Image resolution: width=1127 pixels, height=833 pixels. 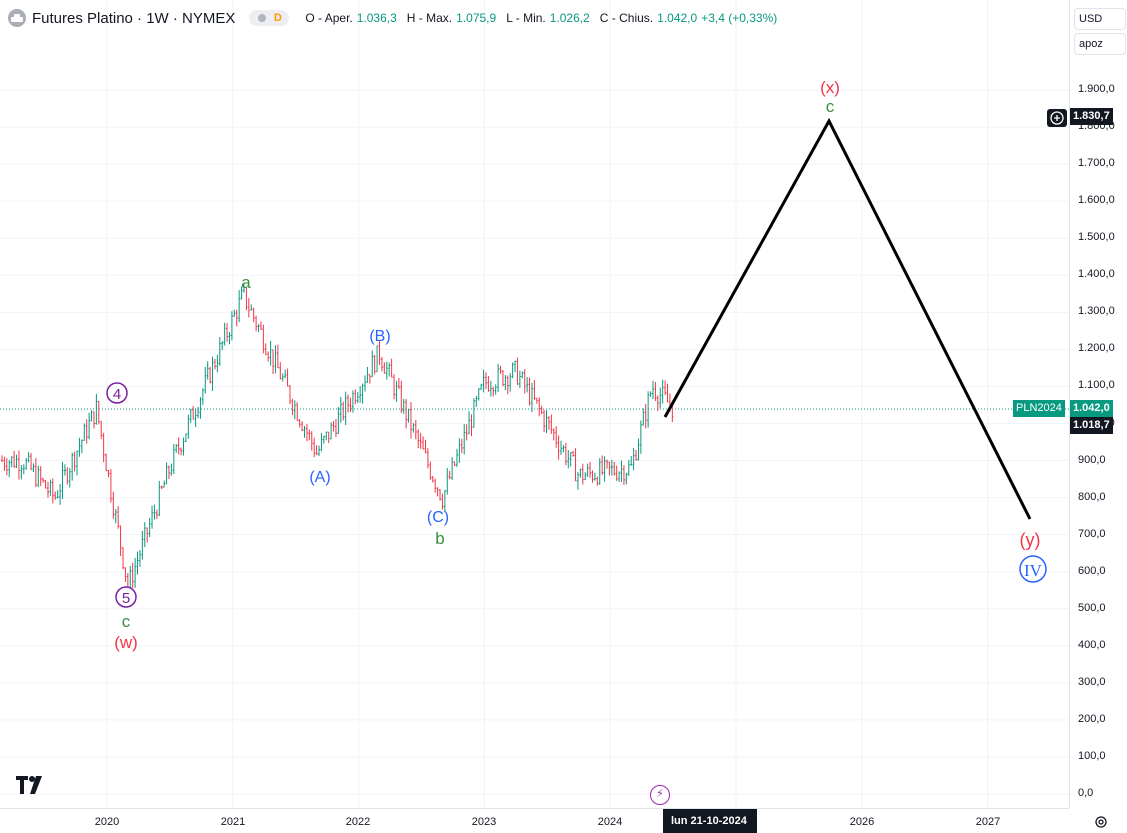 What do you see at coordinates (246, 282) in the screenshot?
I see `wave-label-a: a` at bounding box center [246, 282].